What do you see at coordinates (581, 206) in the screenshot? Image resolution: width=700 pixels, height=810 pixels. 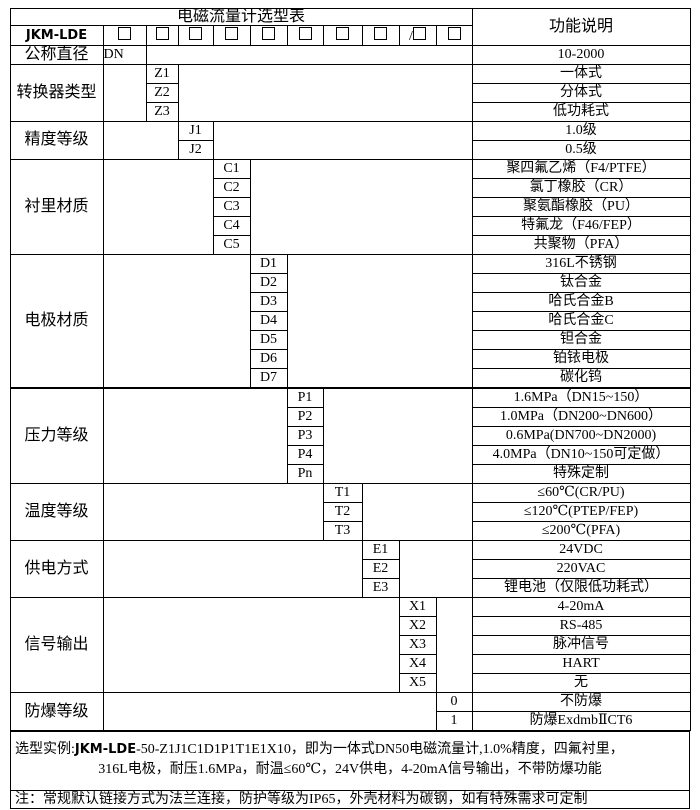 I see `option-description: 聚氨酯橡胶（PU）` at bounding box center [581, 206].